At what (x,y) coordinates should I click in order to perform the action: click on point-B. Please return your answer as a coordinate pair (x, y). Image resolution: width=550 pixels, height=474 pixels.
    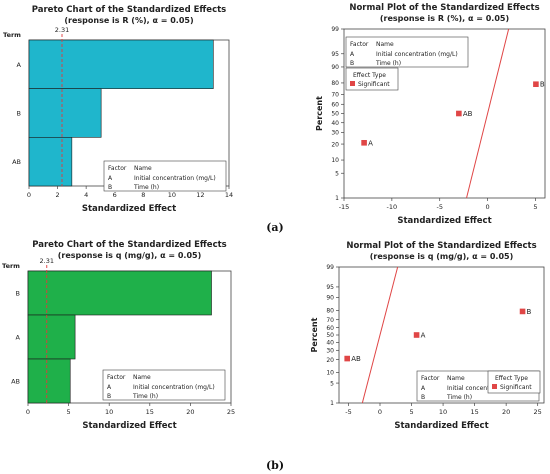
    Looking at the image, I should click on (522, 311).